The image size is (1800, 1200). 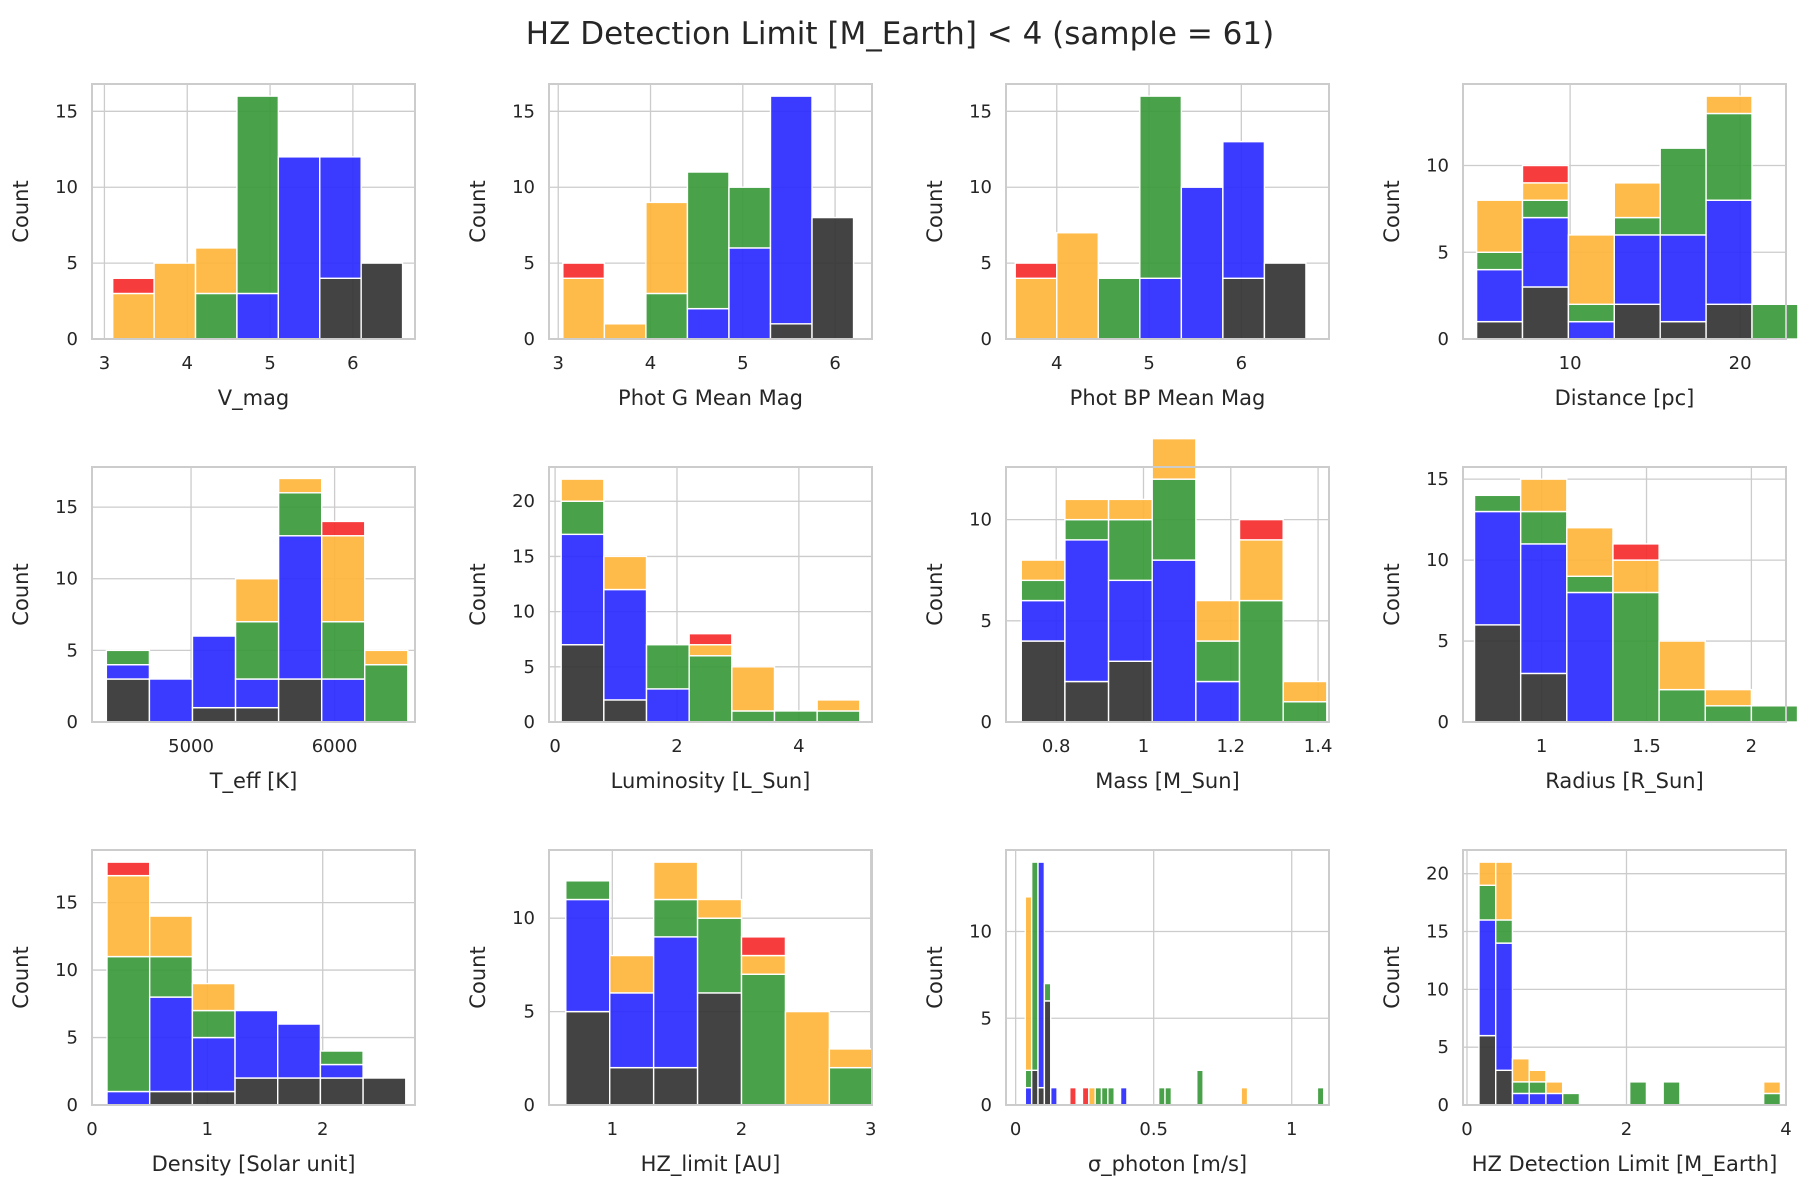 I want to click on x-tick-label: 10, so click(x=1570, y=363).